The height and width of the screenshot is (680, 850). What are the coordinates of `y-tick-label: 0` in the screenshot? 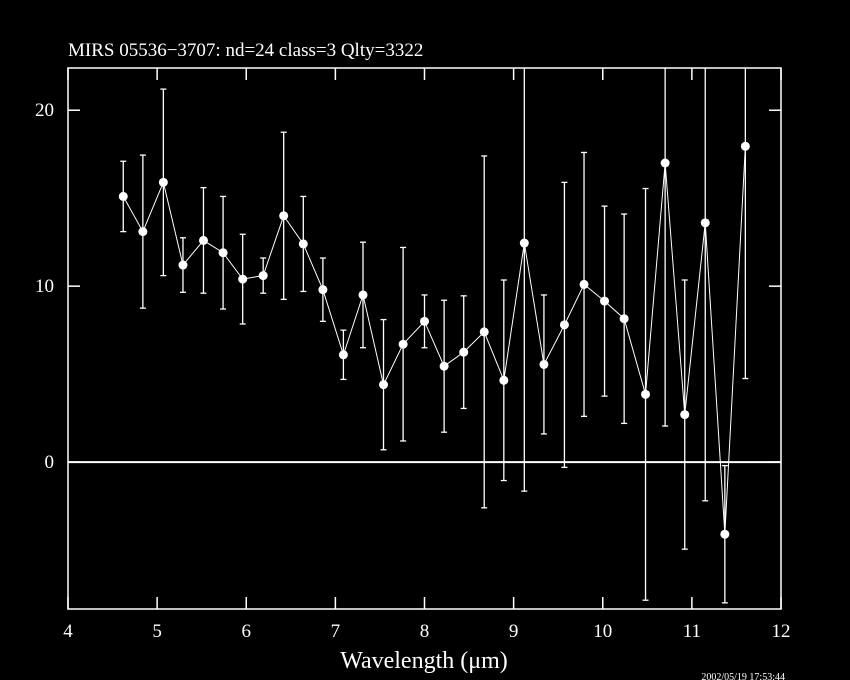 It's located at (50, 462).